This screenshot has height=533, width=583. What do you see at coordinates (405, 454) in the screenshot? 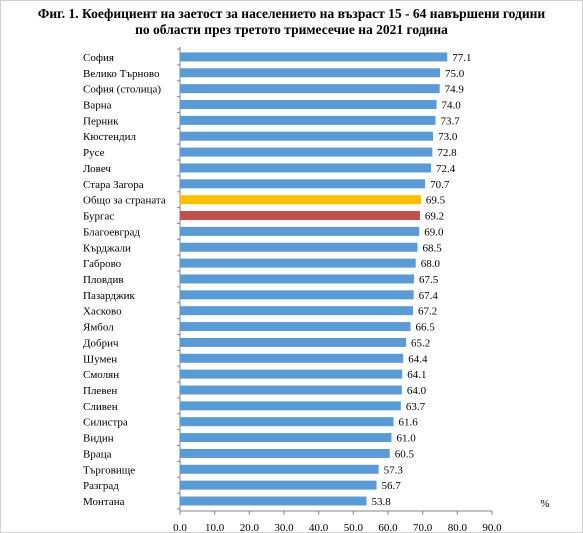
I see `value-label: 60.5` at bounding box center [405, 454].